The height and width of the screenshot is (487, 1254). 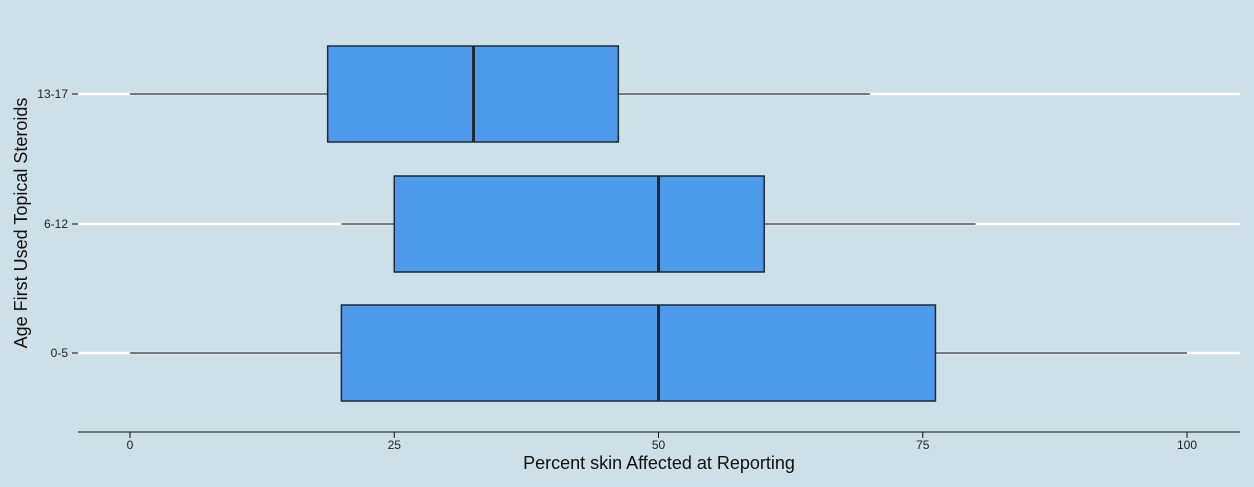 I want to click on y-tick-label-13-17: 13-17, so click(x=52, y=94).